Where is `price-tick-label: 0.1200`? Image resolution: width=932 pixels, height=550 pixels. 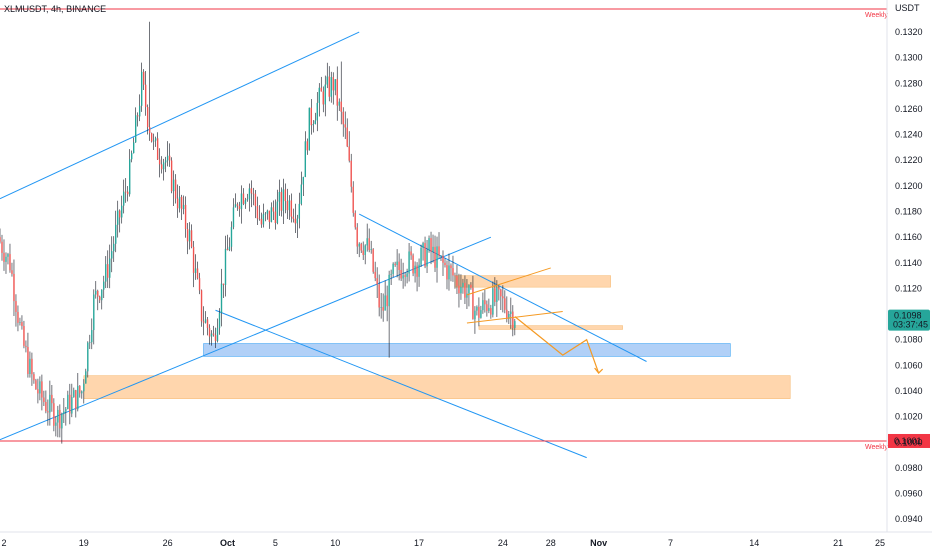
price-tick-label: 0.1200 is located at coordinates (909, 186).